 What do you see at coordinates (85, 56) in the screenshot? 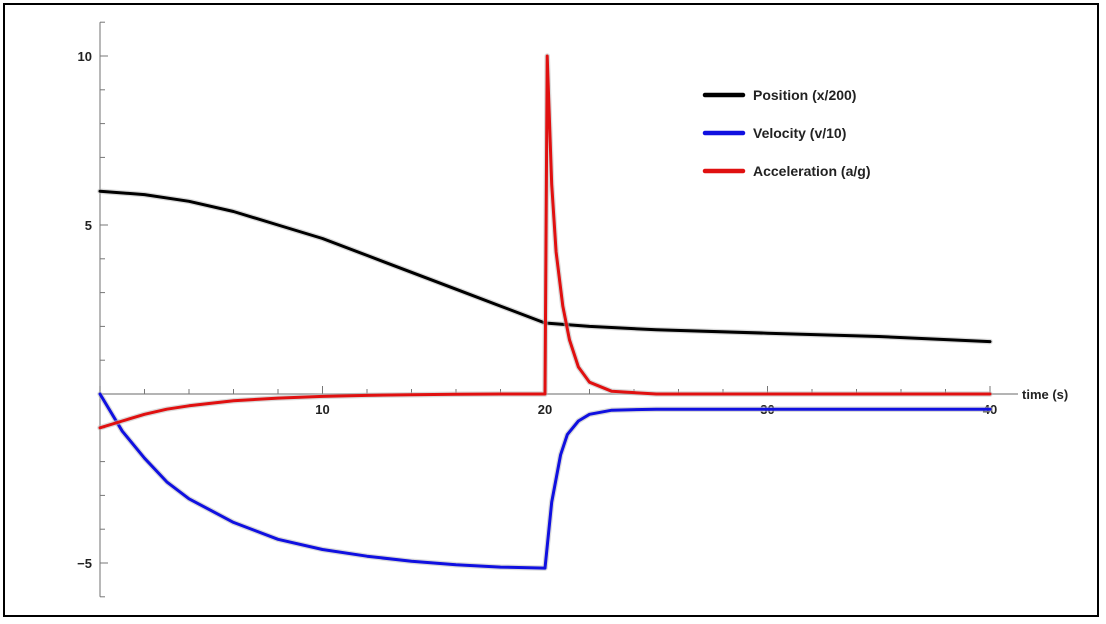
I see `y-tick-label: 10` at bounding box center [85, 56].